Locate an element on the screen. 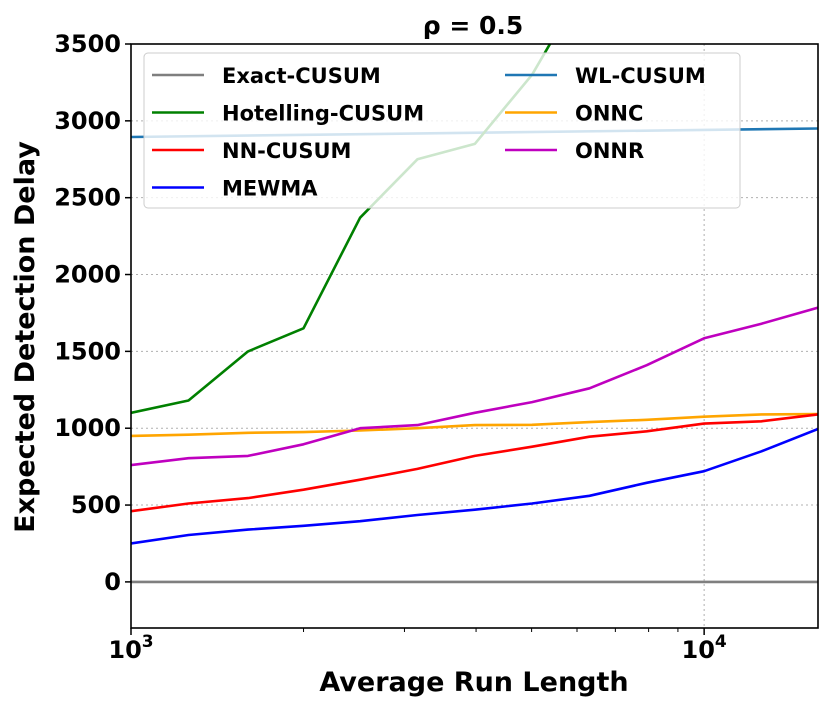 The height and width of the screenshot is (710, 830). y-tick-label: 2000 is located at coordinates (87, 275).